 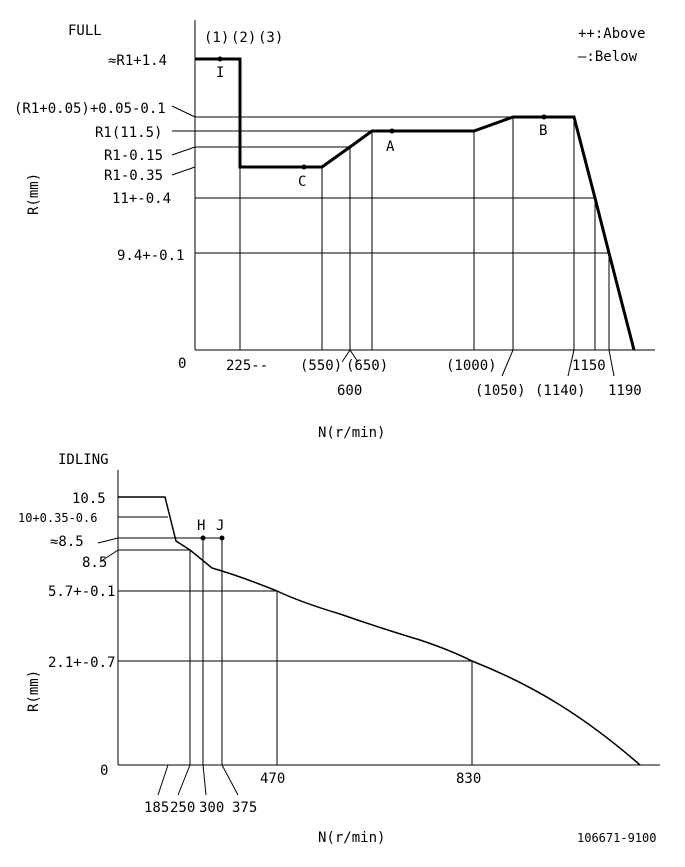 I want to click on drawing-code: 106671-9100, so click(x=616, y=838).